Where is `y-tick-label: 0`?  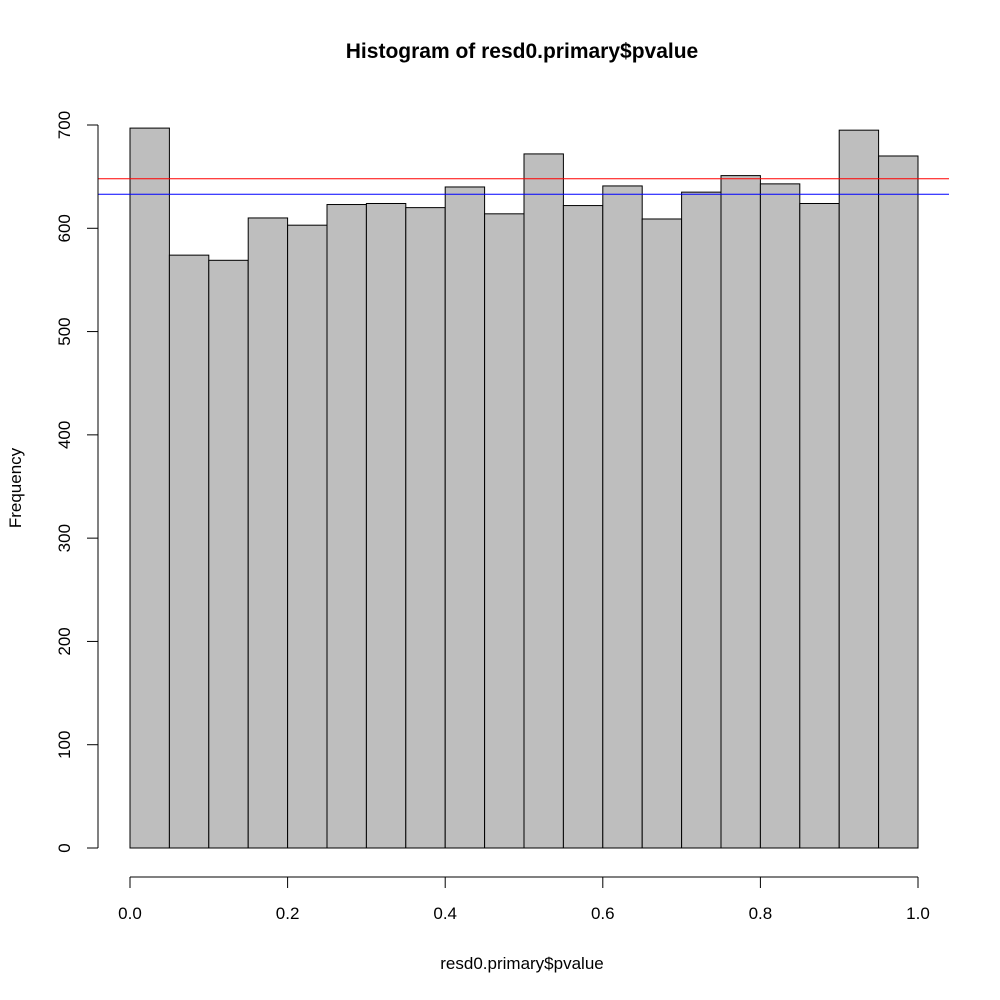 y-tick-label: 0 is located at coordinates (64, 847).